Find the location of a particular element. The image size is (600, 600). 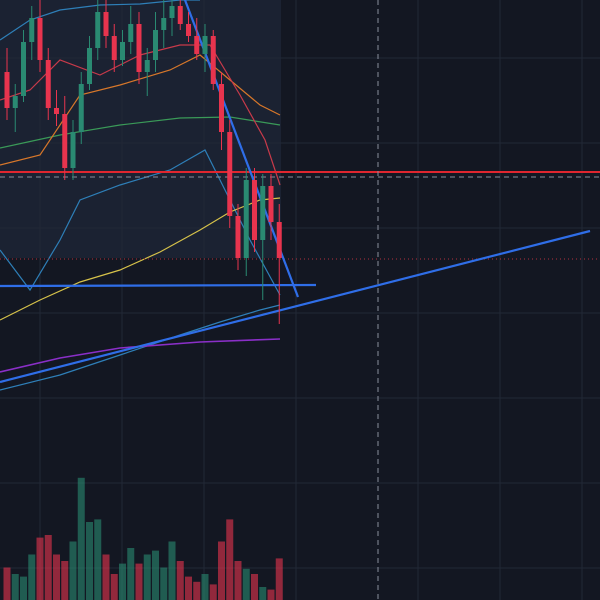

ma-green is located at coordinates (140, 132).